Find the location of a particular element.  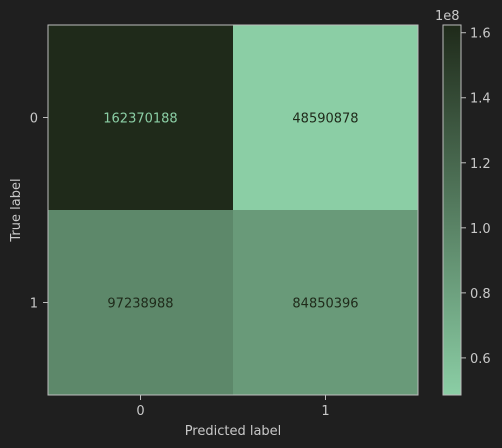

x-tick-label: 1 is located at coordinates (325, 411).